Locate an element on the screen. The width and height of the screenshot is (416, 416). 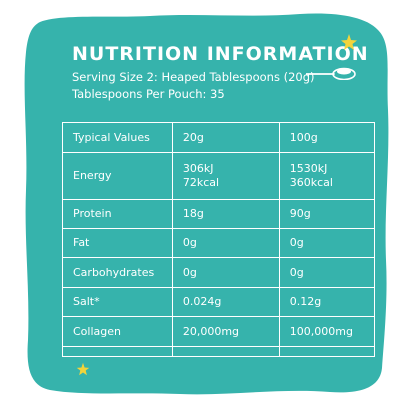
value-20g: 0.024g is located at coordinates (225, 302).